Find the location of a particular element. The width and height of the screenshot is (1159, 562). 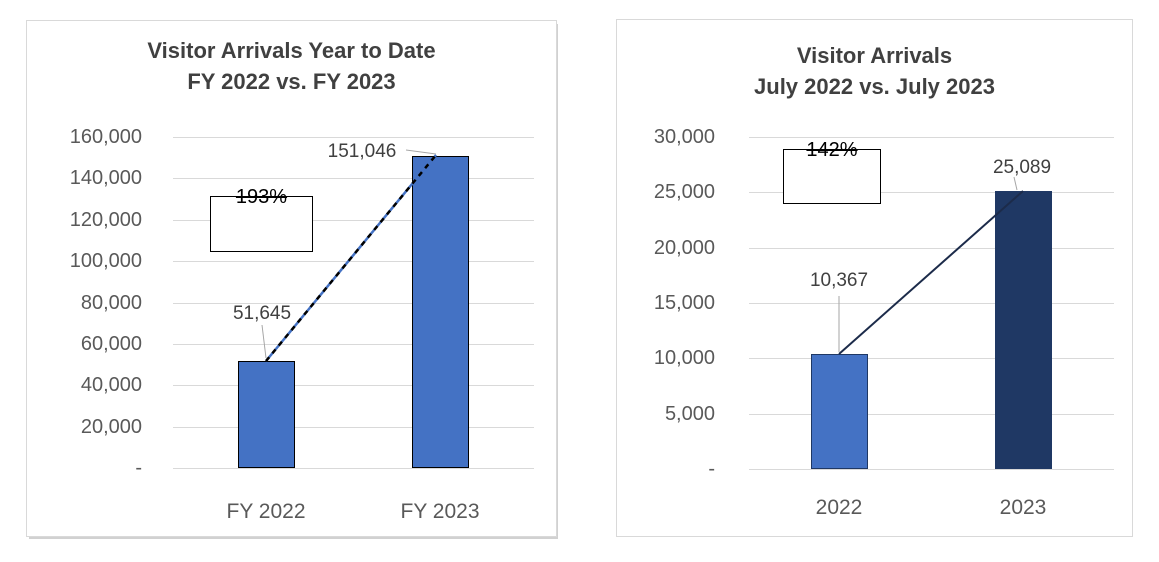

data-label-2022: 10,367 is located at coordinates (839, 280).